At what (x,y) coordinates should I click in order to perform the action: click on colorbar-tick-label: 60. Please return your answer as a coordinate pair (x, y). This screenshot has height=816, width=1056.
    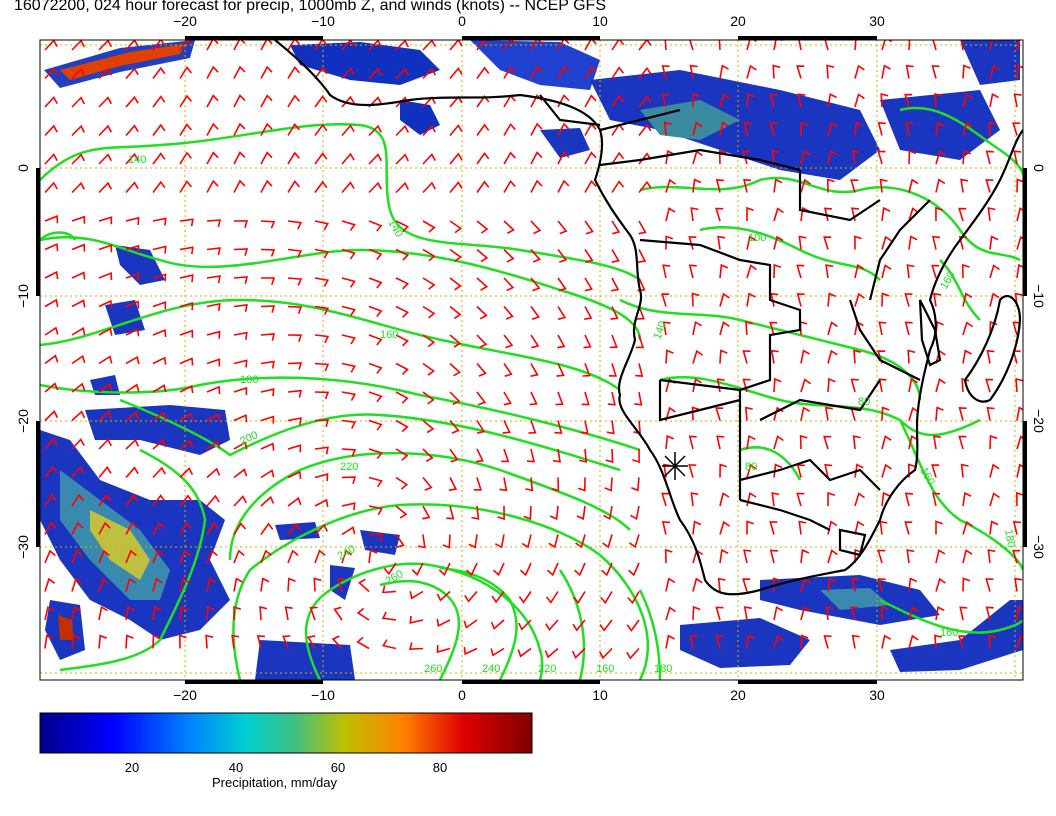
    Looking at the image, I should click on (338, 767).